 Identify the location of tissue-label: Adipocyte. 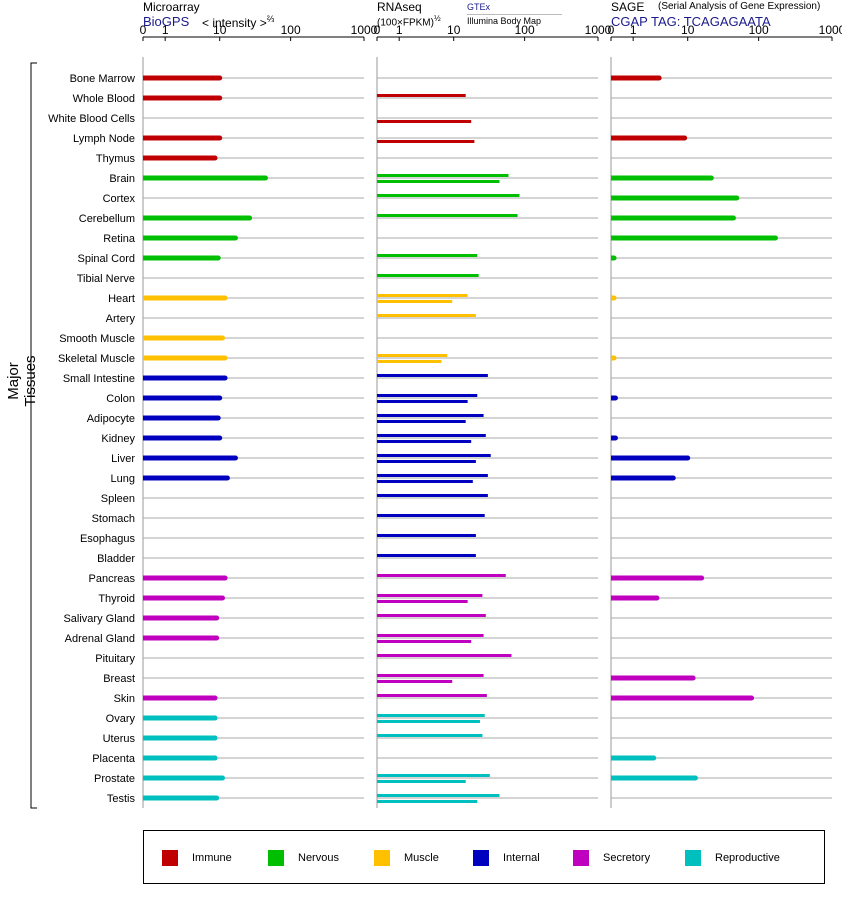
(111, 419).